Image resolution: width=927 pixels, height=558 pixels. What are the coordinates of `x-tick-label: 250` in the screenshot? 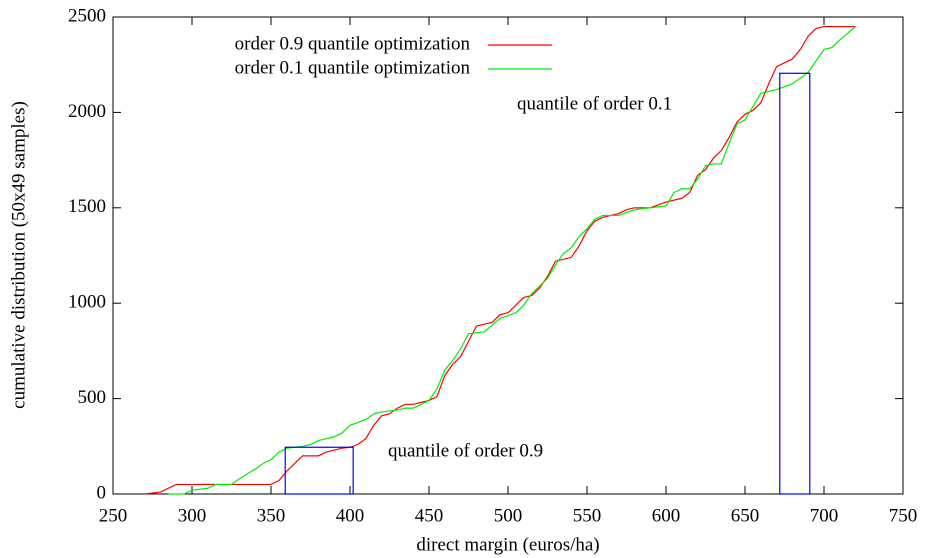 It's located at (113, 515).